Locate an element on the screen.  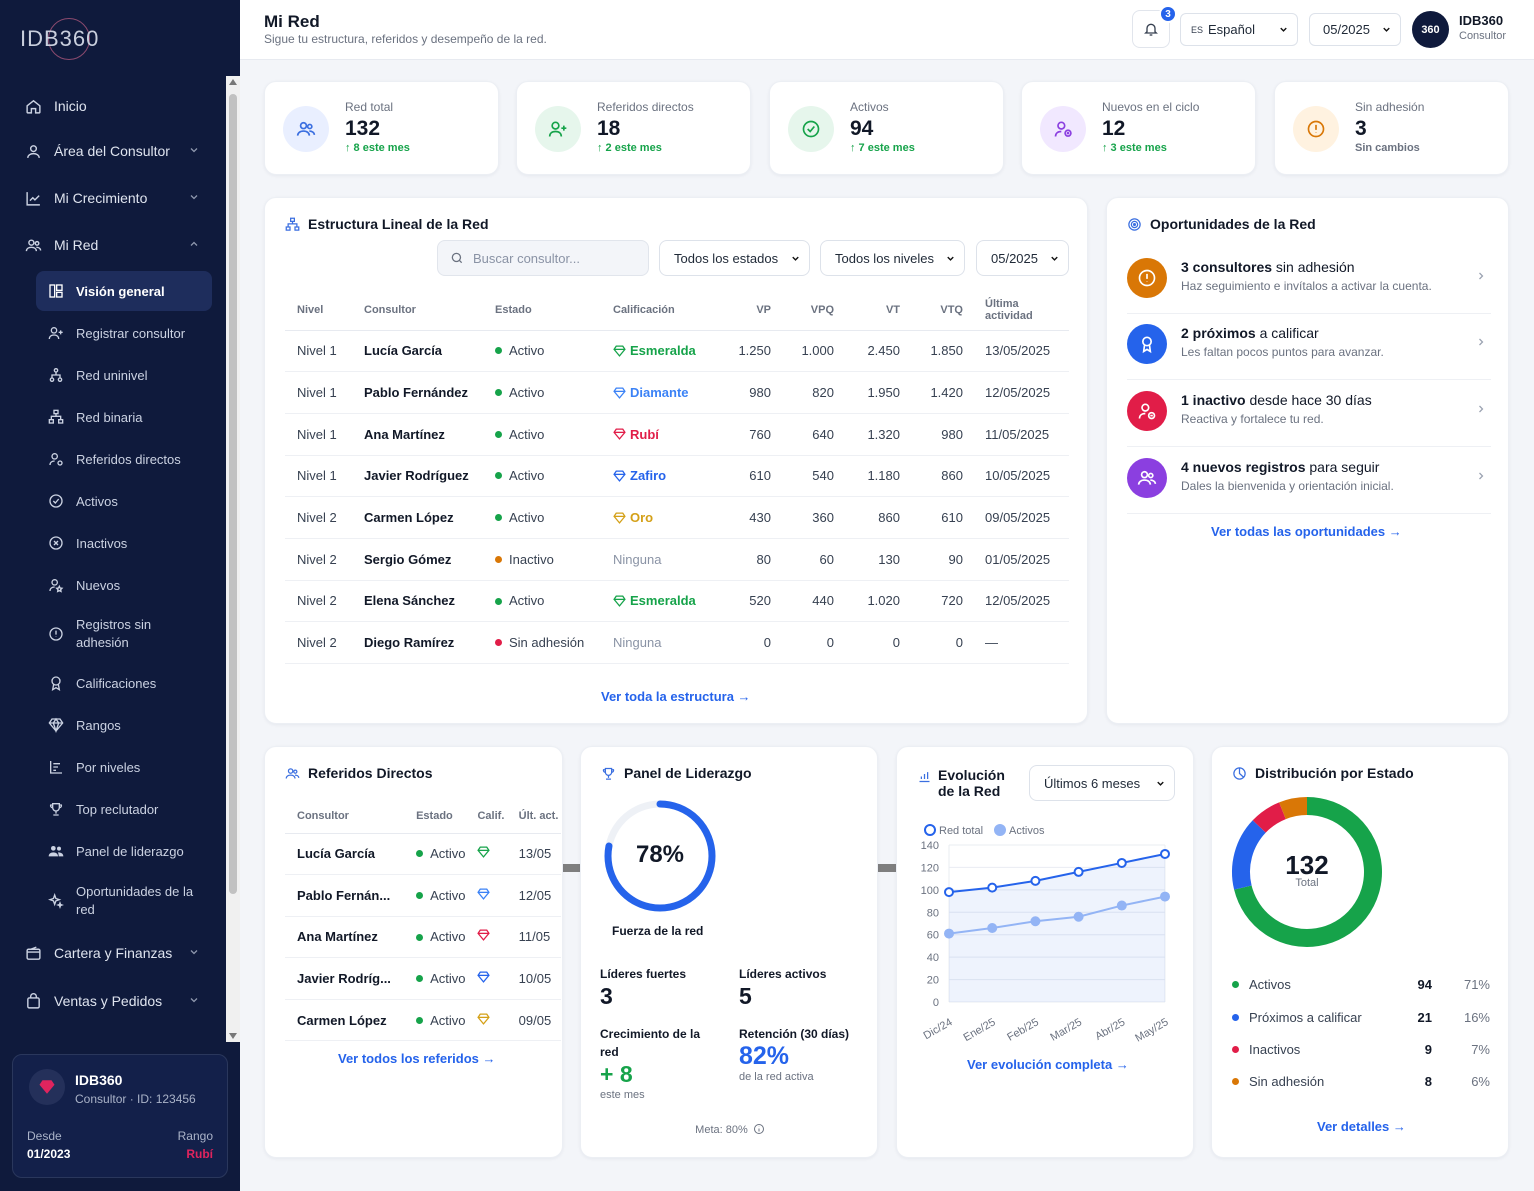
sidebar-sub-por-niveles: Por niveles is located at coordinates (124, 767).